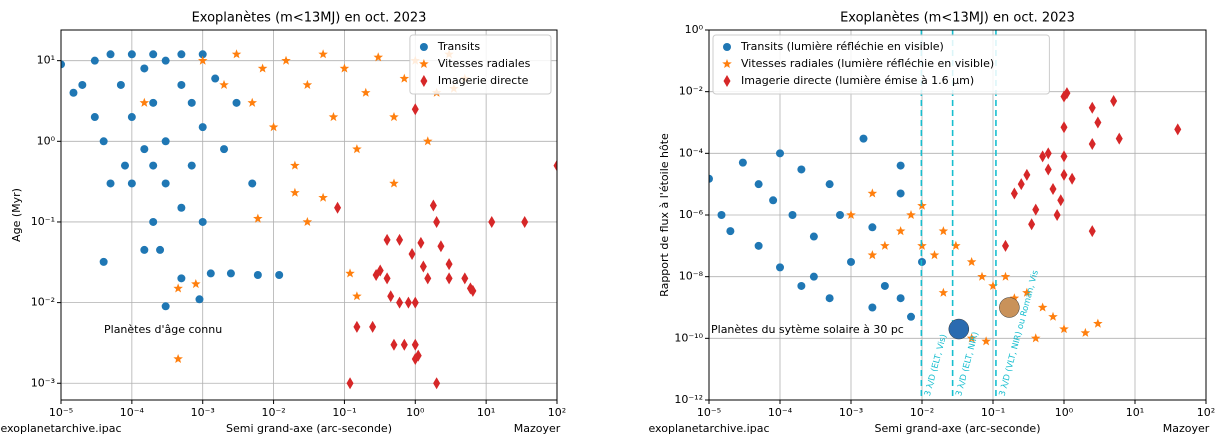 The height and width of the screenshot is (441, 1216). I want to click on y-tick-label: 10⁻¹², so click(688, 399).